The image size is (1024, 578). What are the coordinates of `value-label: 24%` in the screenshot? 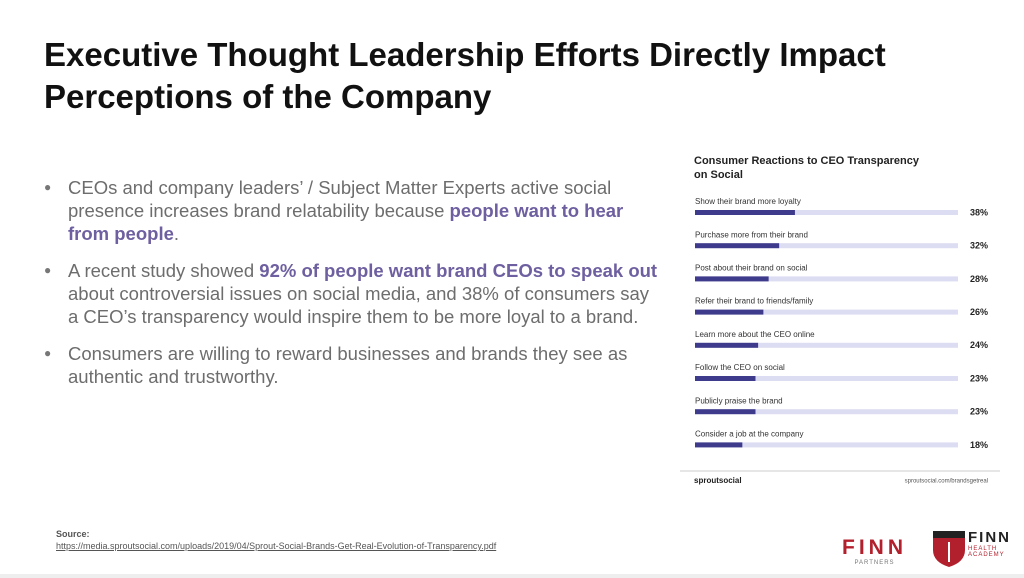 It's located at (979, 345).